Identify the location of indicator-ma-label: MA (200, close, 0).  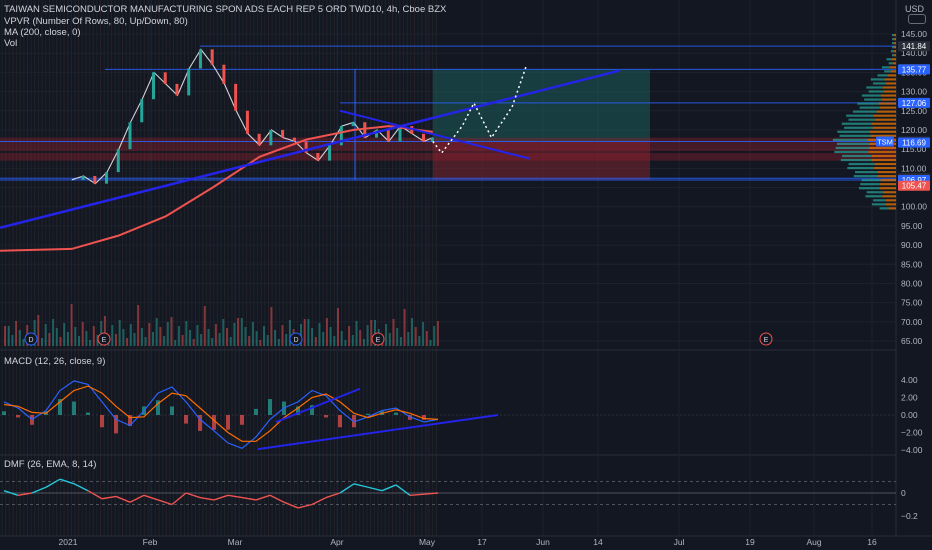
(42, 32).